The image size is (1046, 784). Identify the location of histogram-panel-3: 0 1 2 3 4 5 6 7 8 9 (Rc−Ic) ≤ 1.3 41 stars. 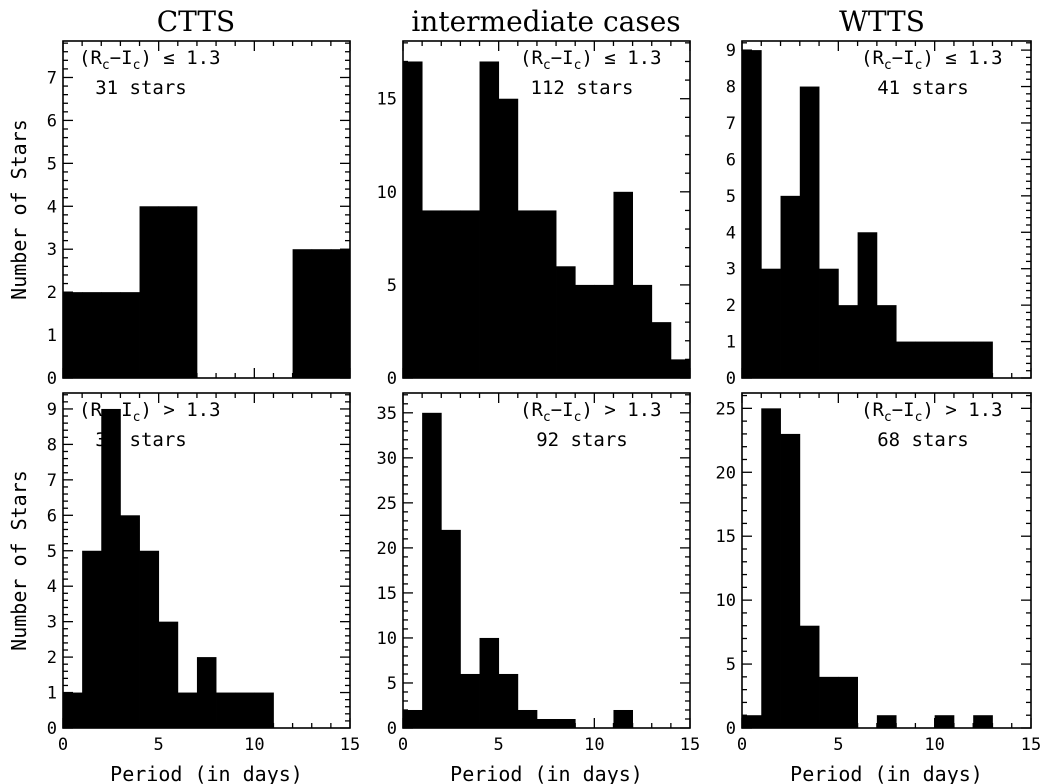
(879, 214).